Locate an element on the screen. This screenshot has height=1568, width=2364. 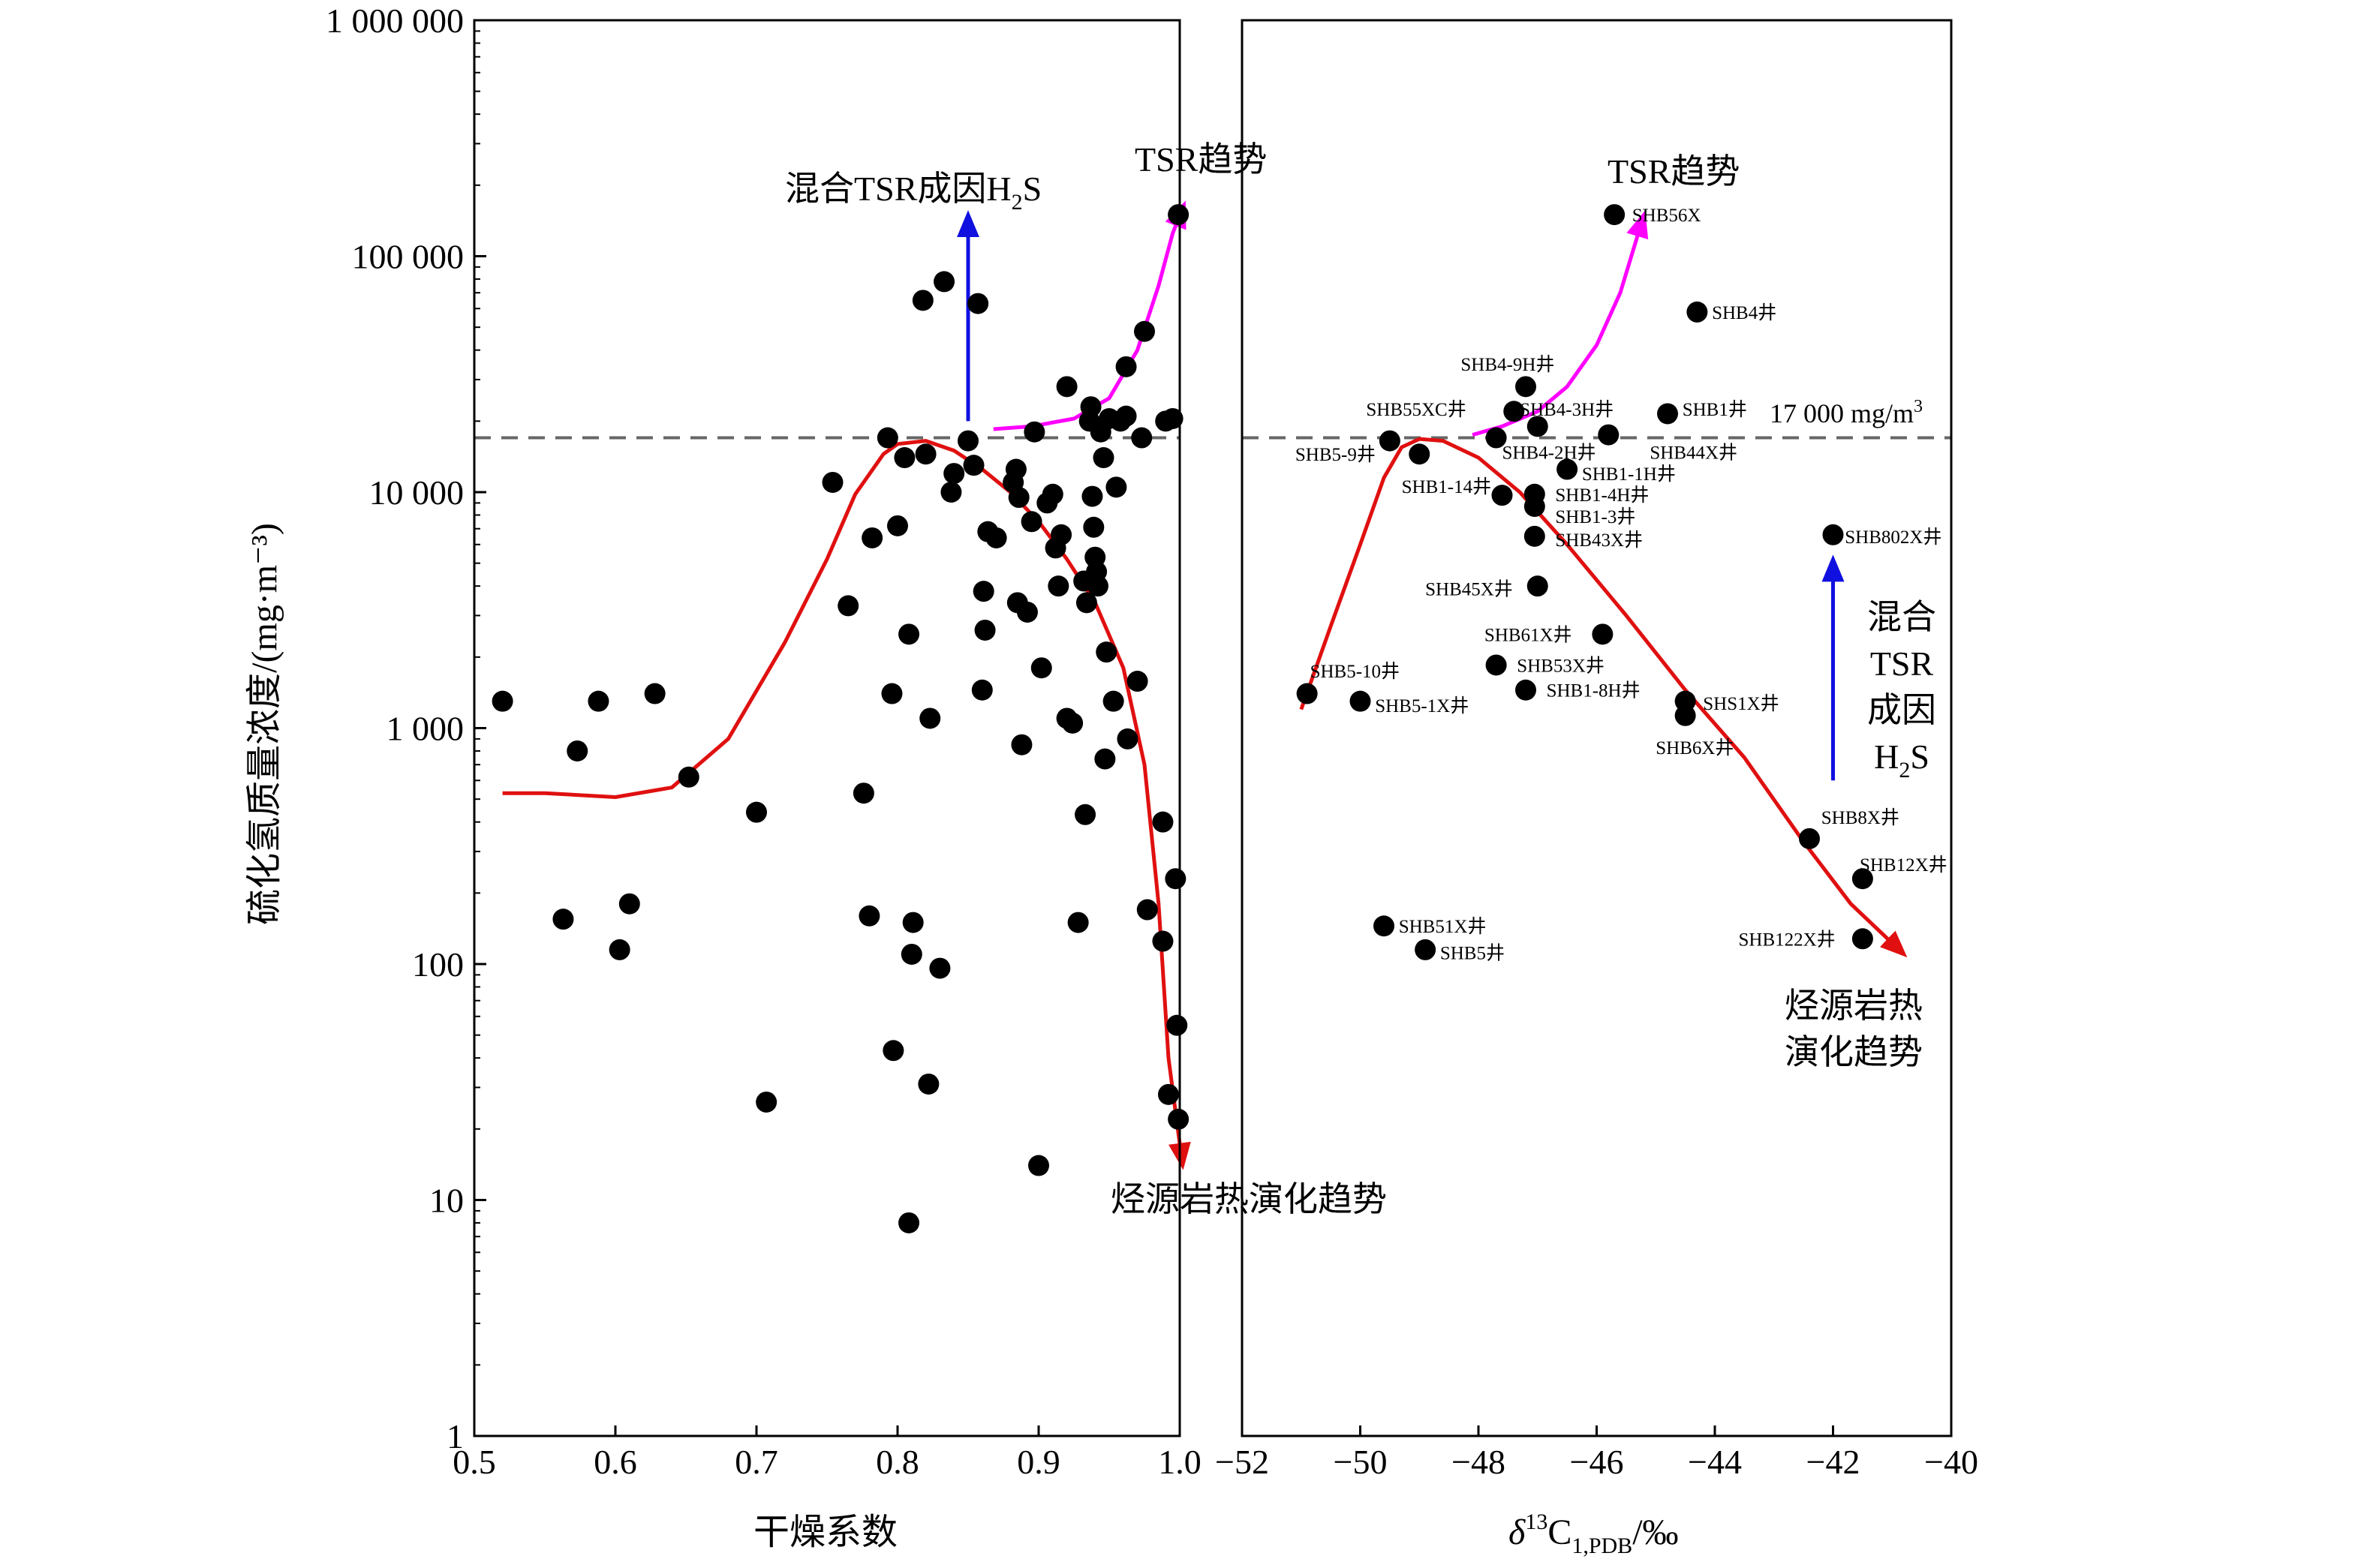
right-x-tick-label: −40 is located at coordinates (1951, 1462).